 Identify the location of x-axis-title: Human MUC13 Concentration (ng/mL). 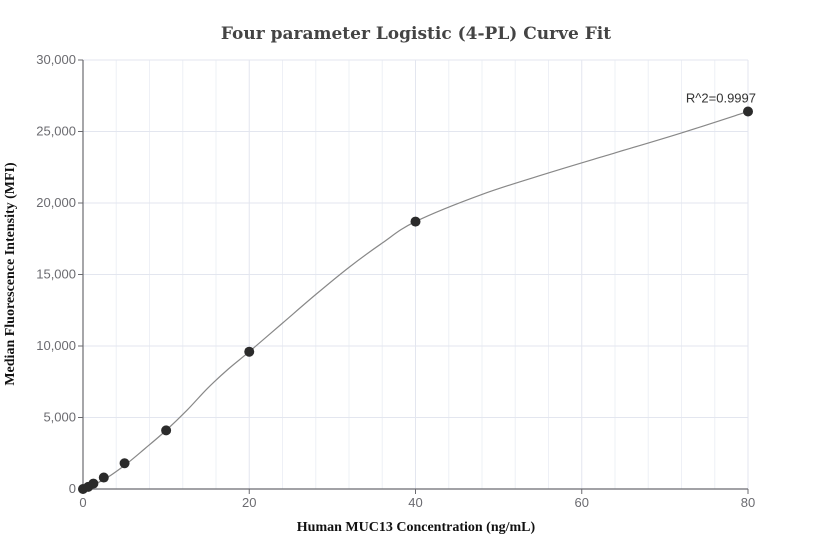
(416, 527).